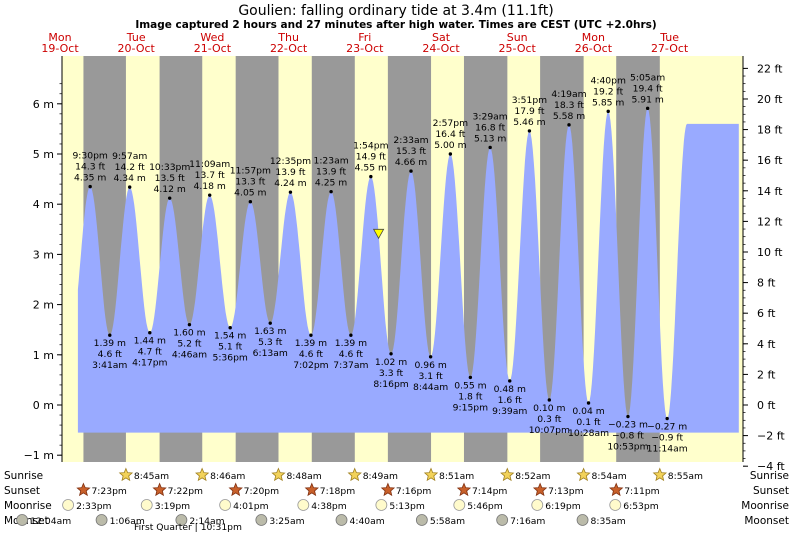 This screenshot has width=793, height=538. I want to click on sunset-time: 7:23pm, so click(108, 491).